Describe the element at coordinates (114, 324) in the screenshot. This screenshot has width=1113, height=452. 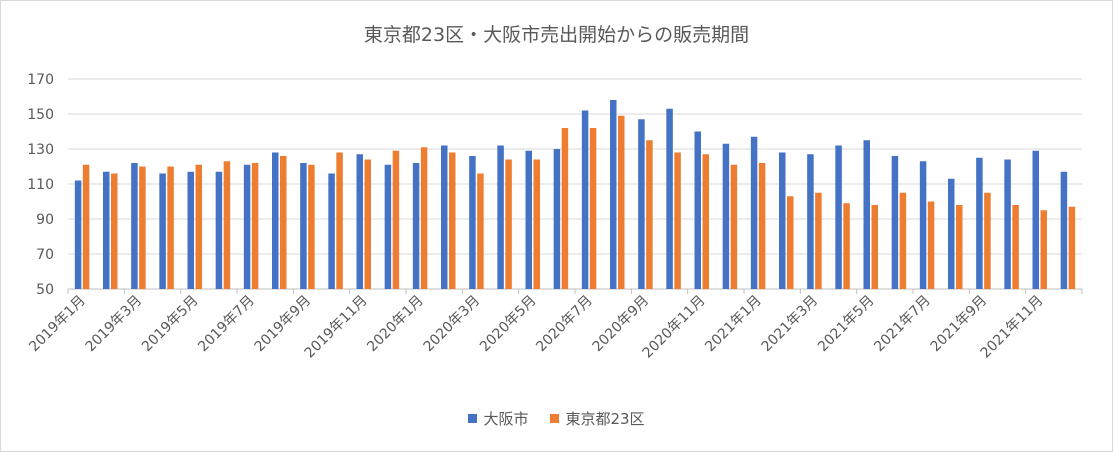
I see `x-tick-label: 2019年3月` at that location.